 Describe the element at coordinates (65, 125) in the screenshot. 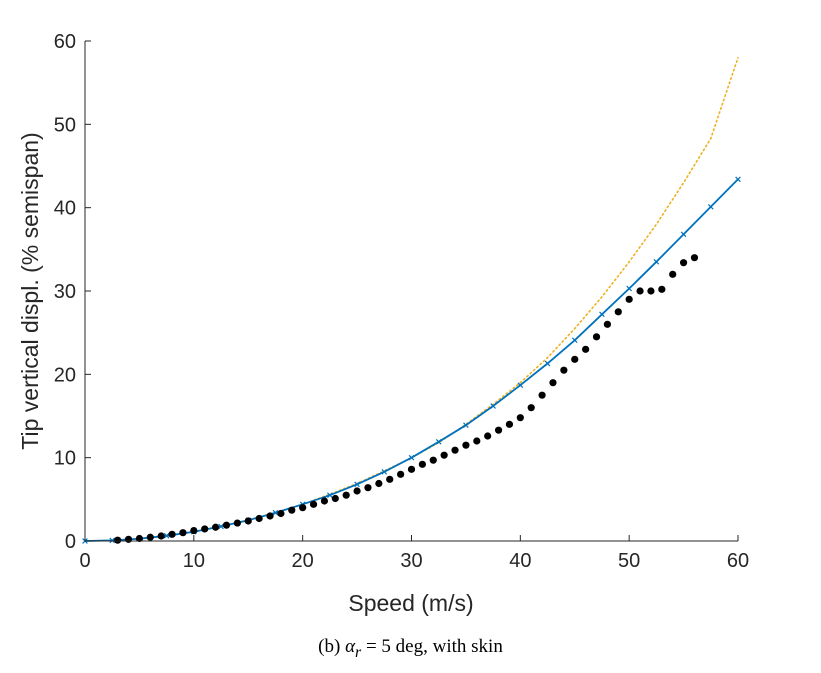

I see `y-tick-label-5: 50` at that location.